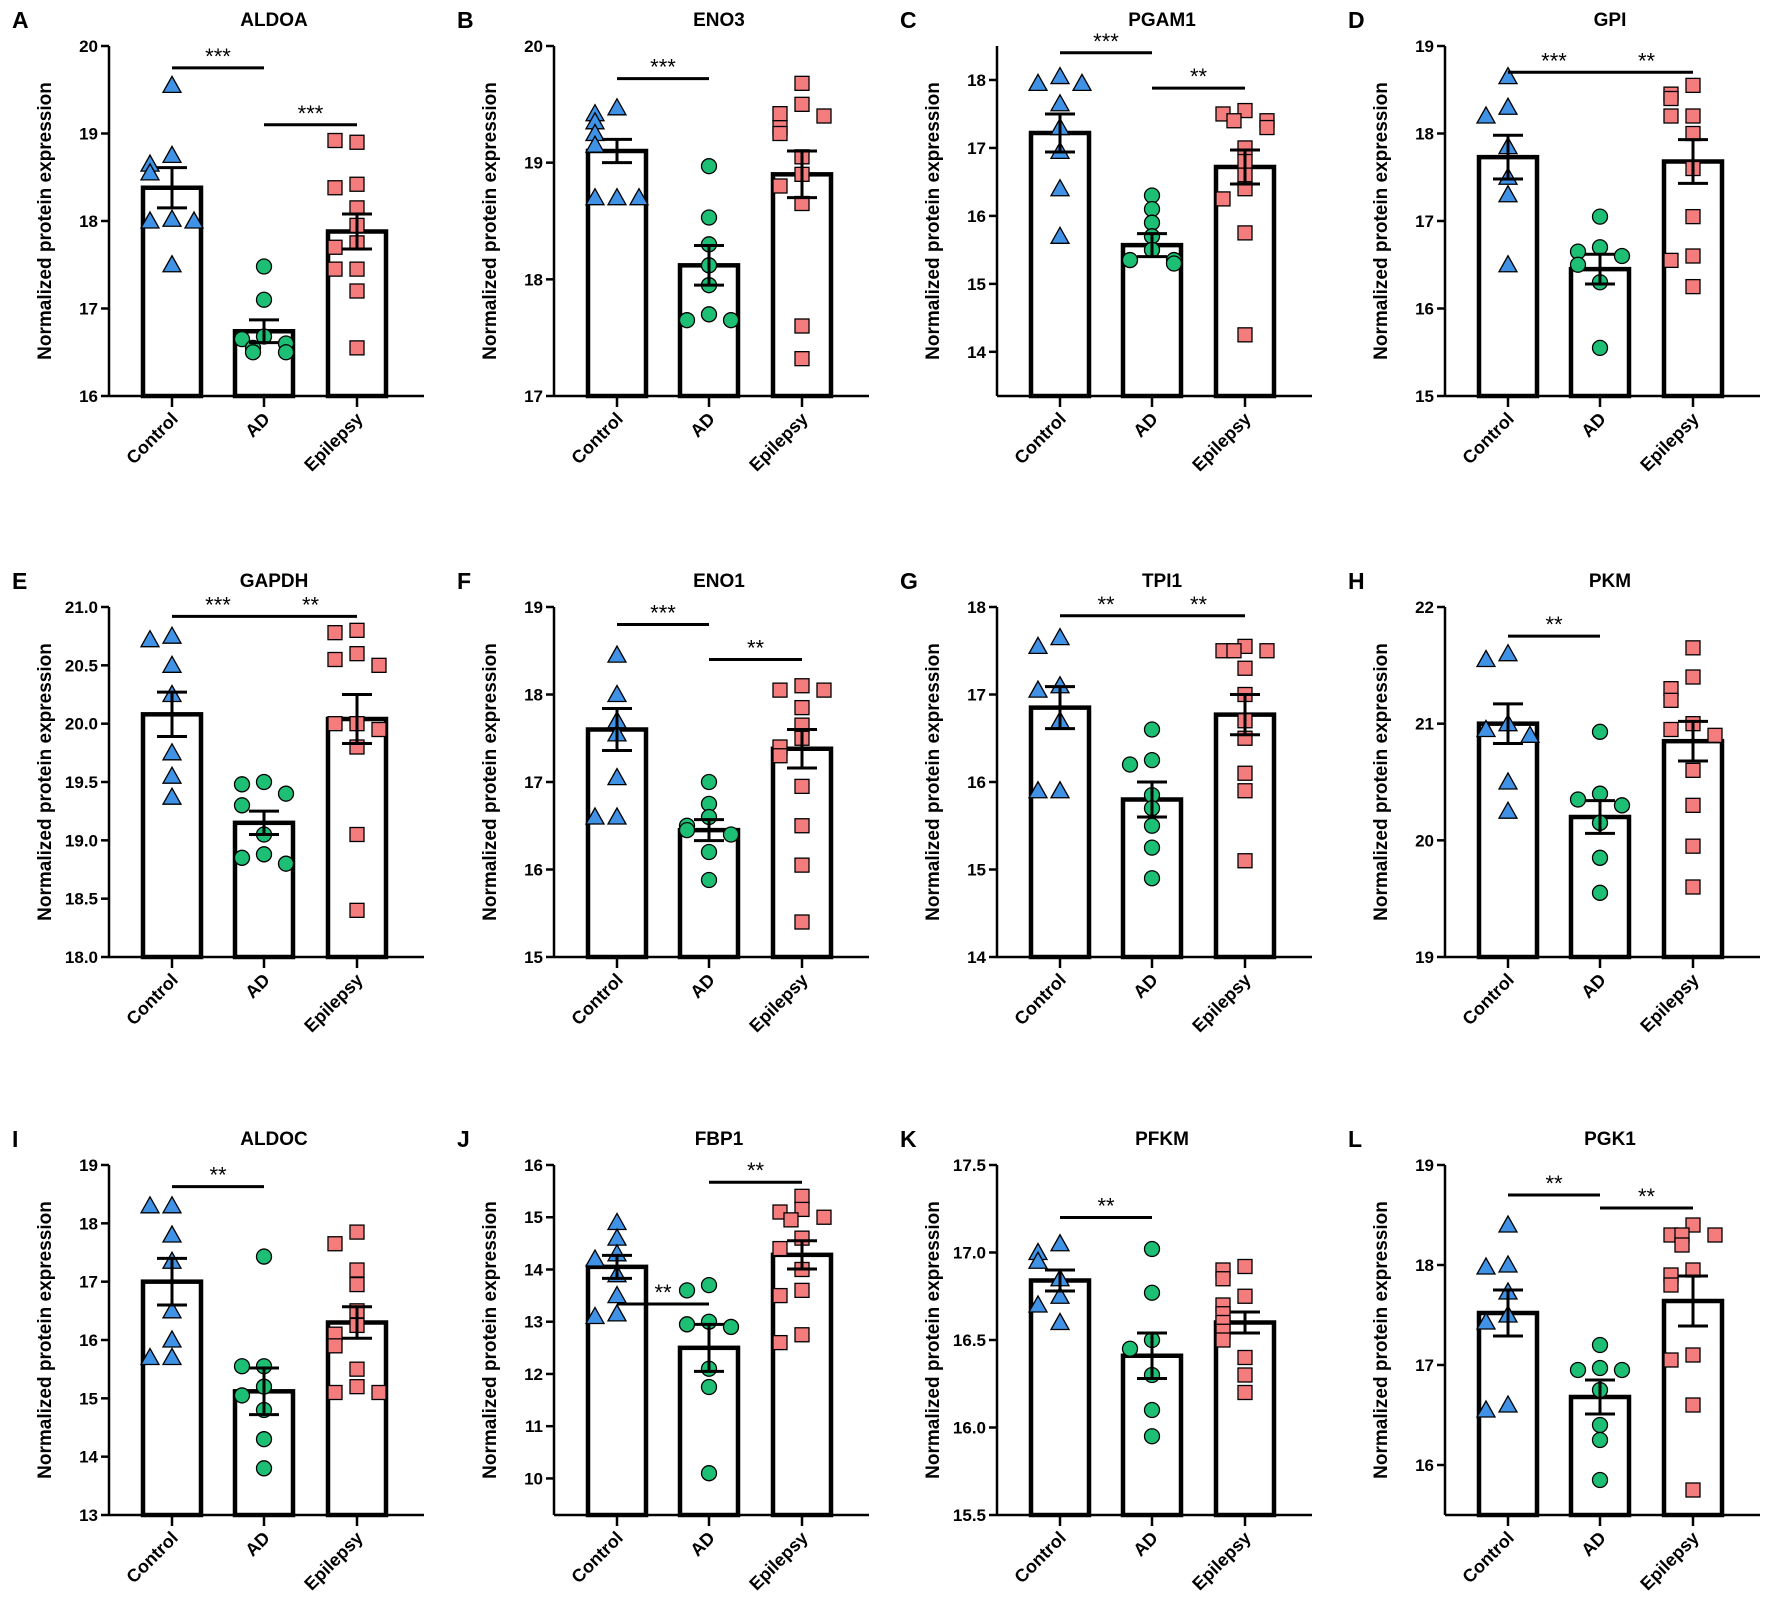 This screenshot has width=1772, height=1617. Describe the element at coordinates (81, 782) in the screenshot. I see `y-tick-label: 19.5` at that location.